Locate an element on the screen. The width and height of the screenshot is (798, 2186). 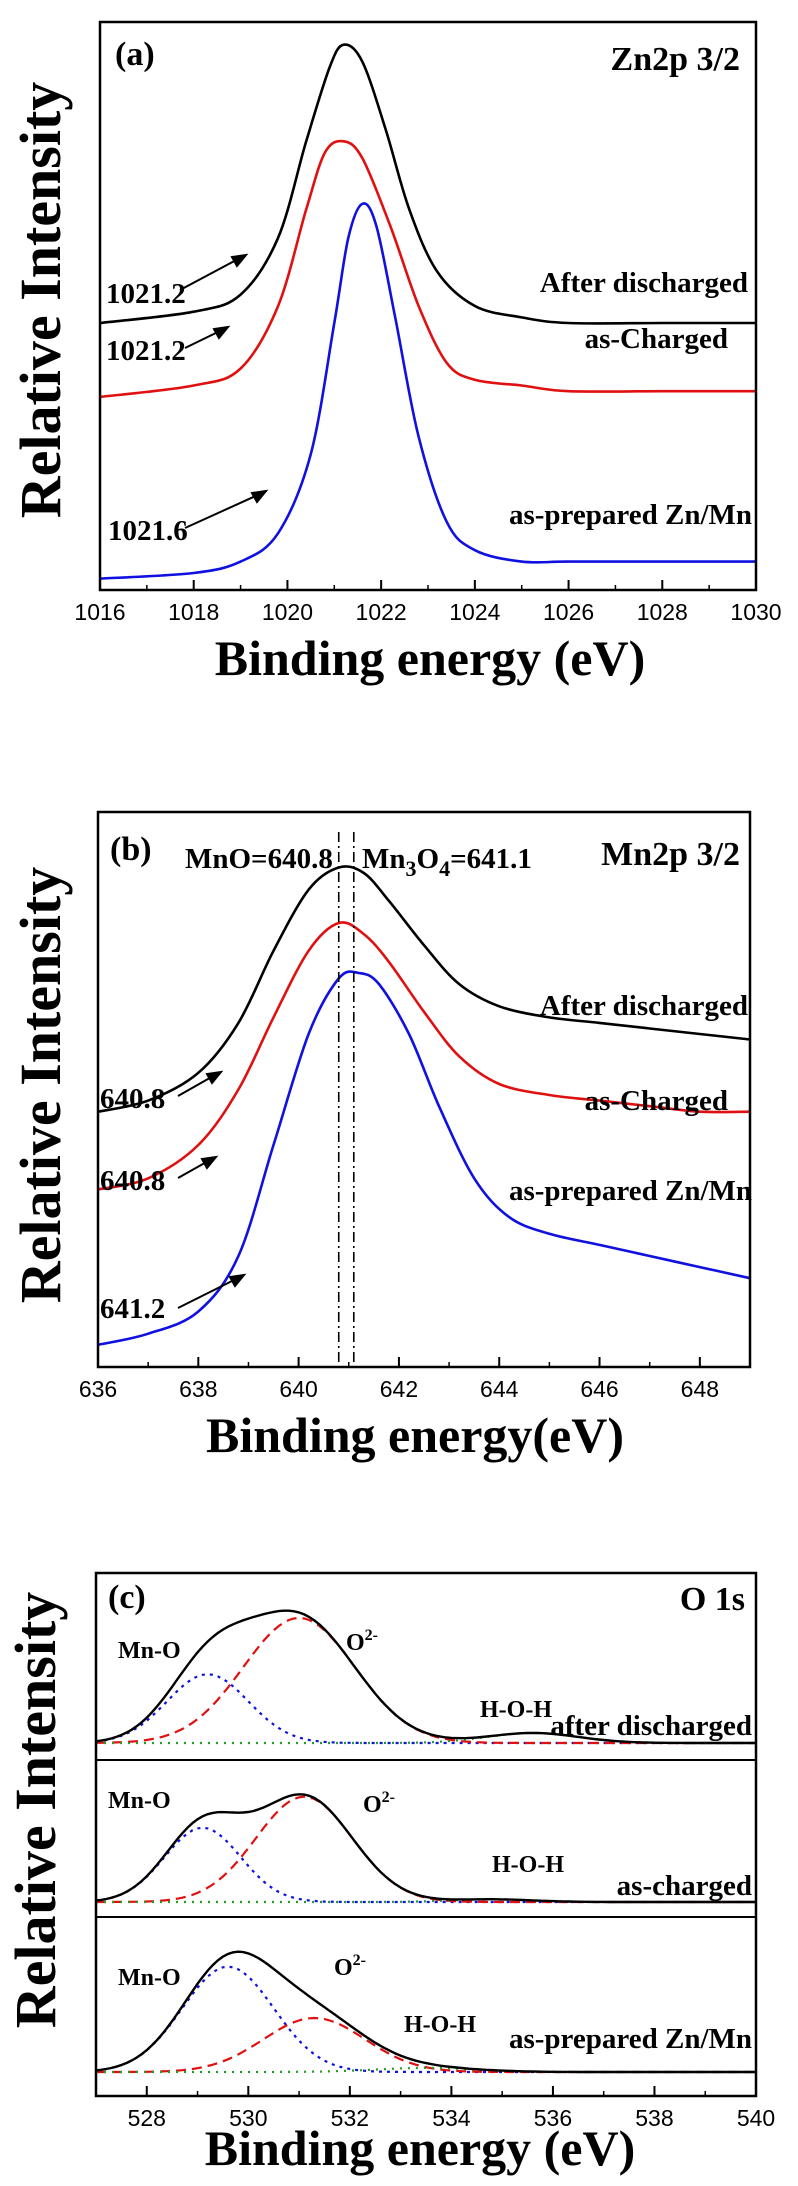
panel-c-s2-envelope is located at coordinates (425, 1848).